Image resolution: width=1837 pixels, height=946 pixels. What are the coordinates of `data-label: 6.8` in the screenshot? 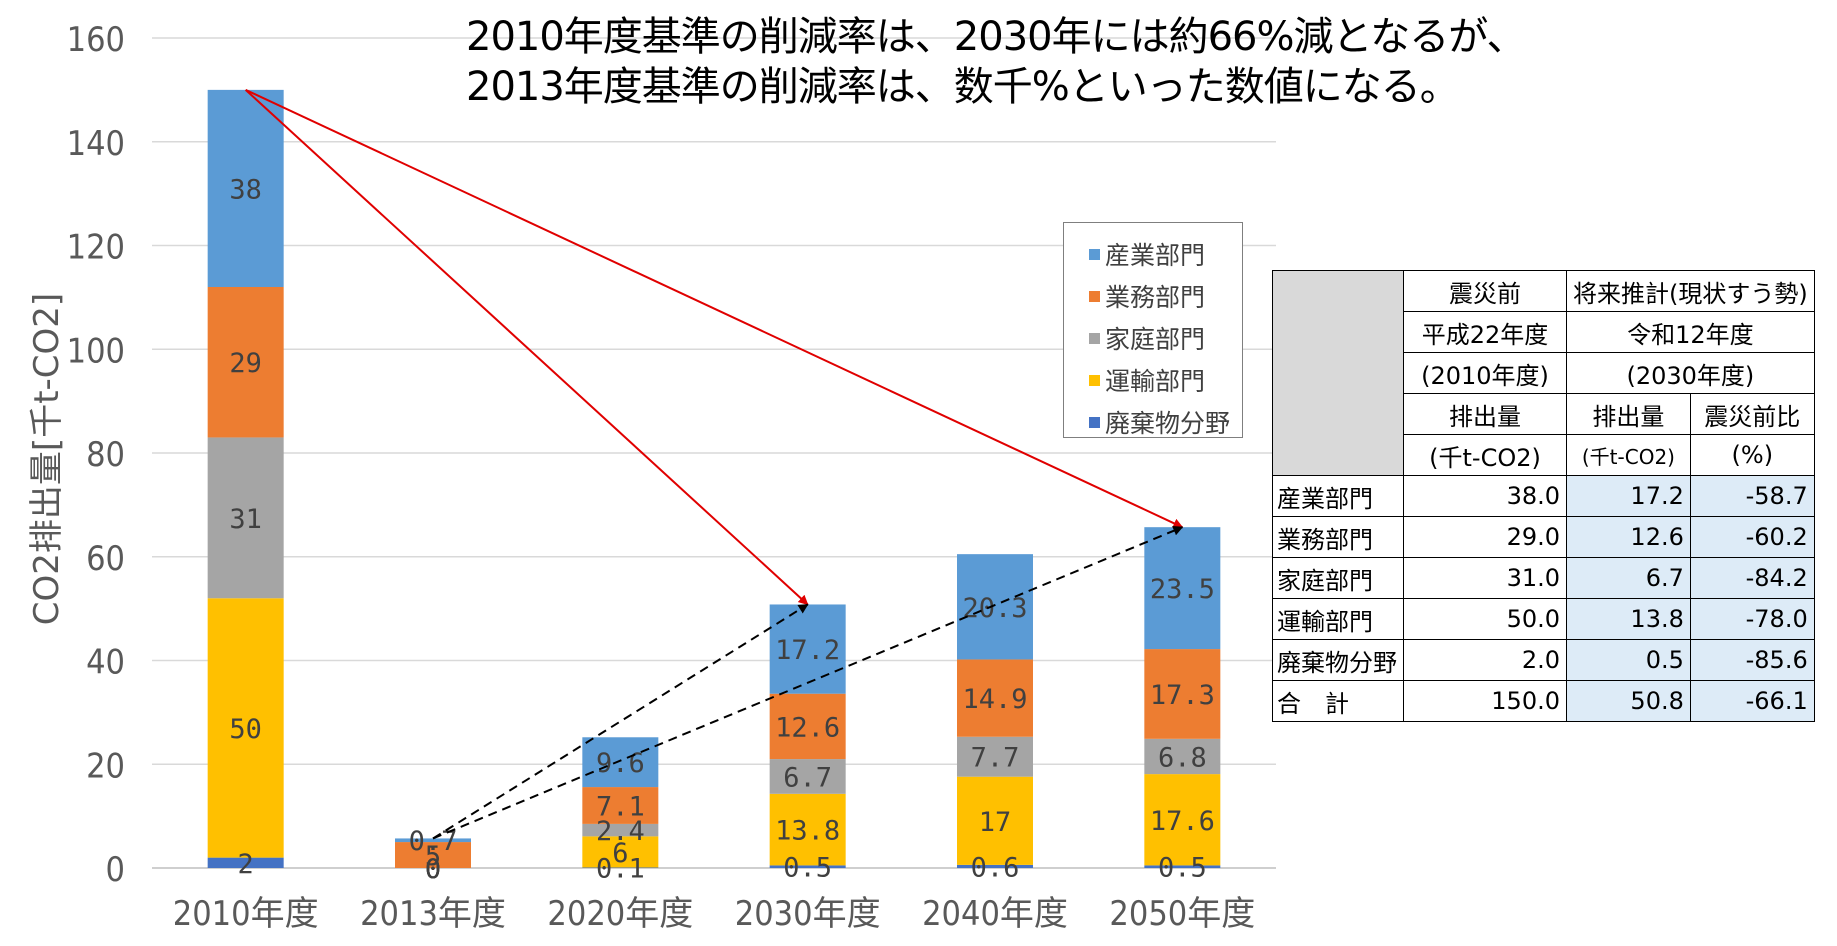 It's located at (1182, 757).